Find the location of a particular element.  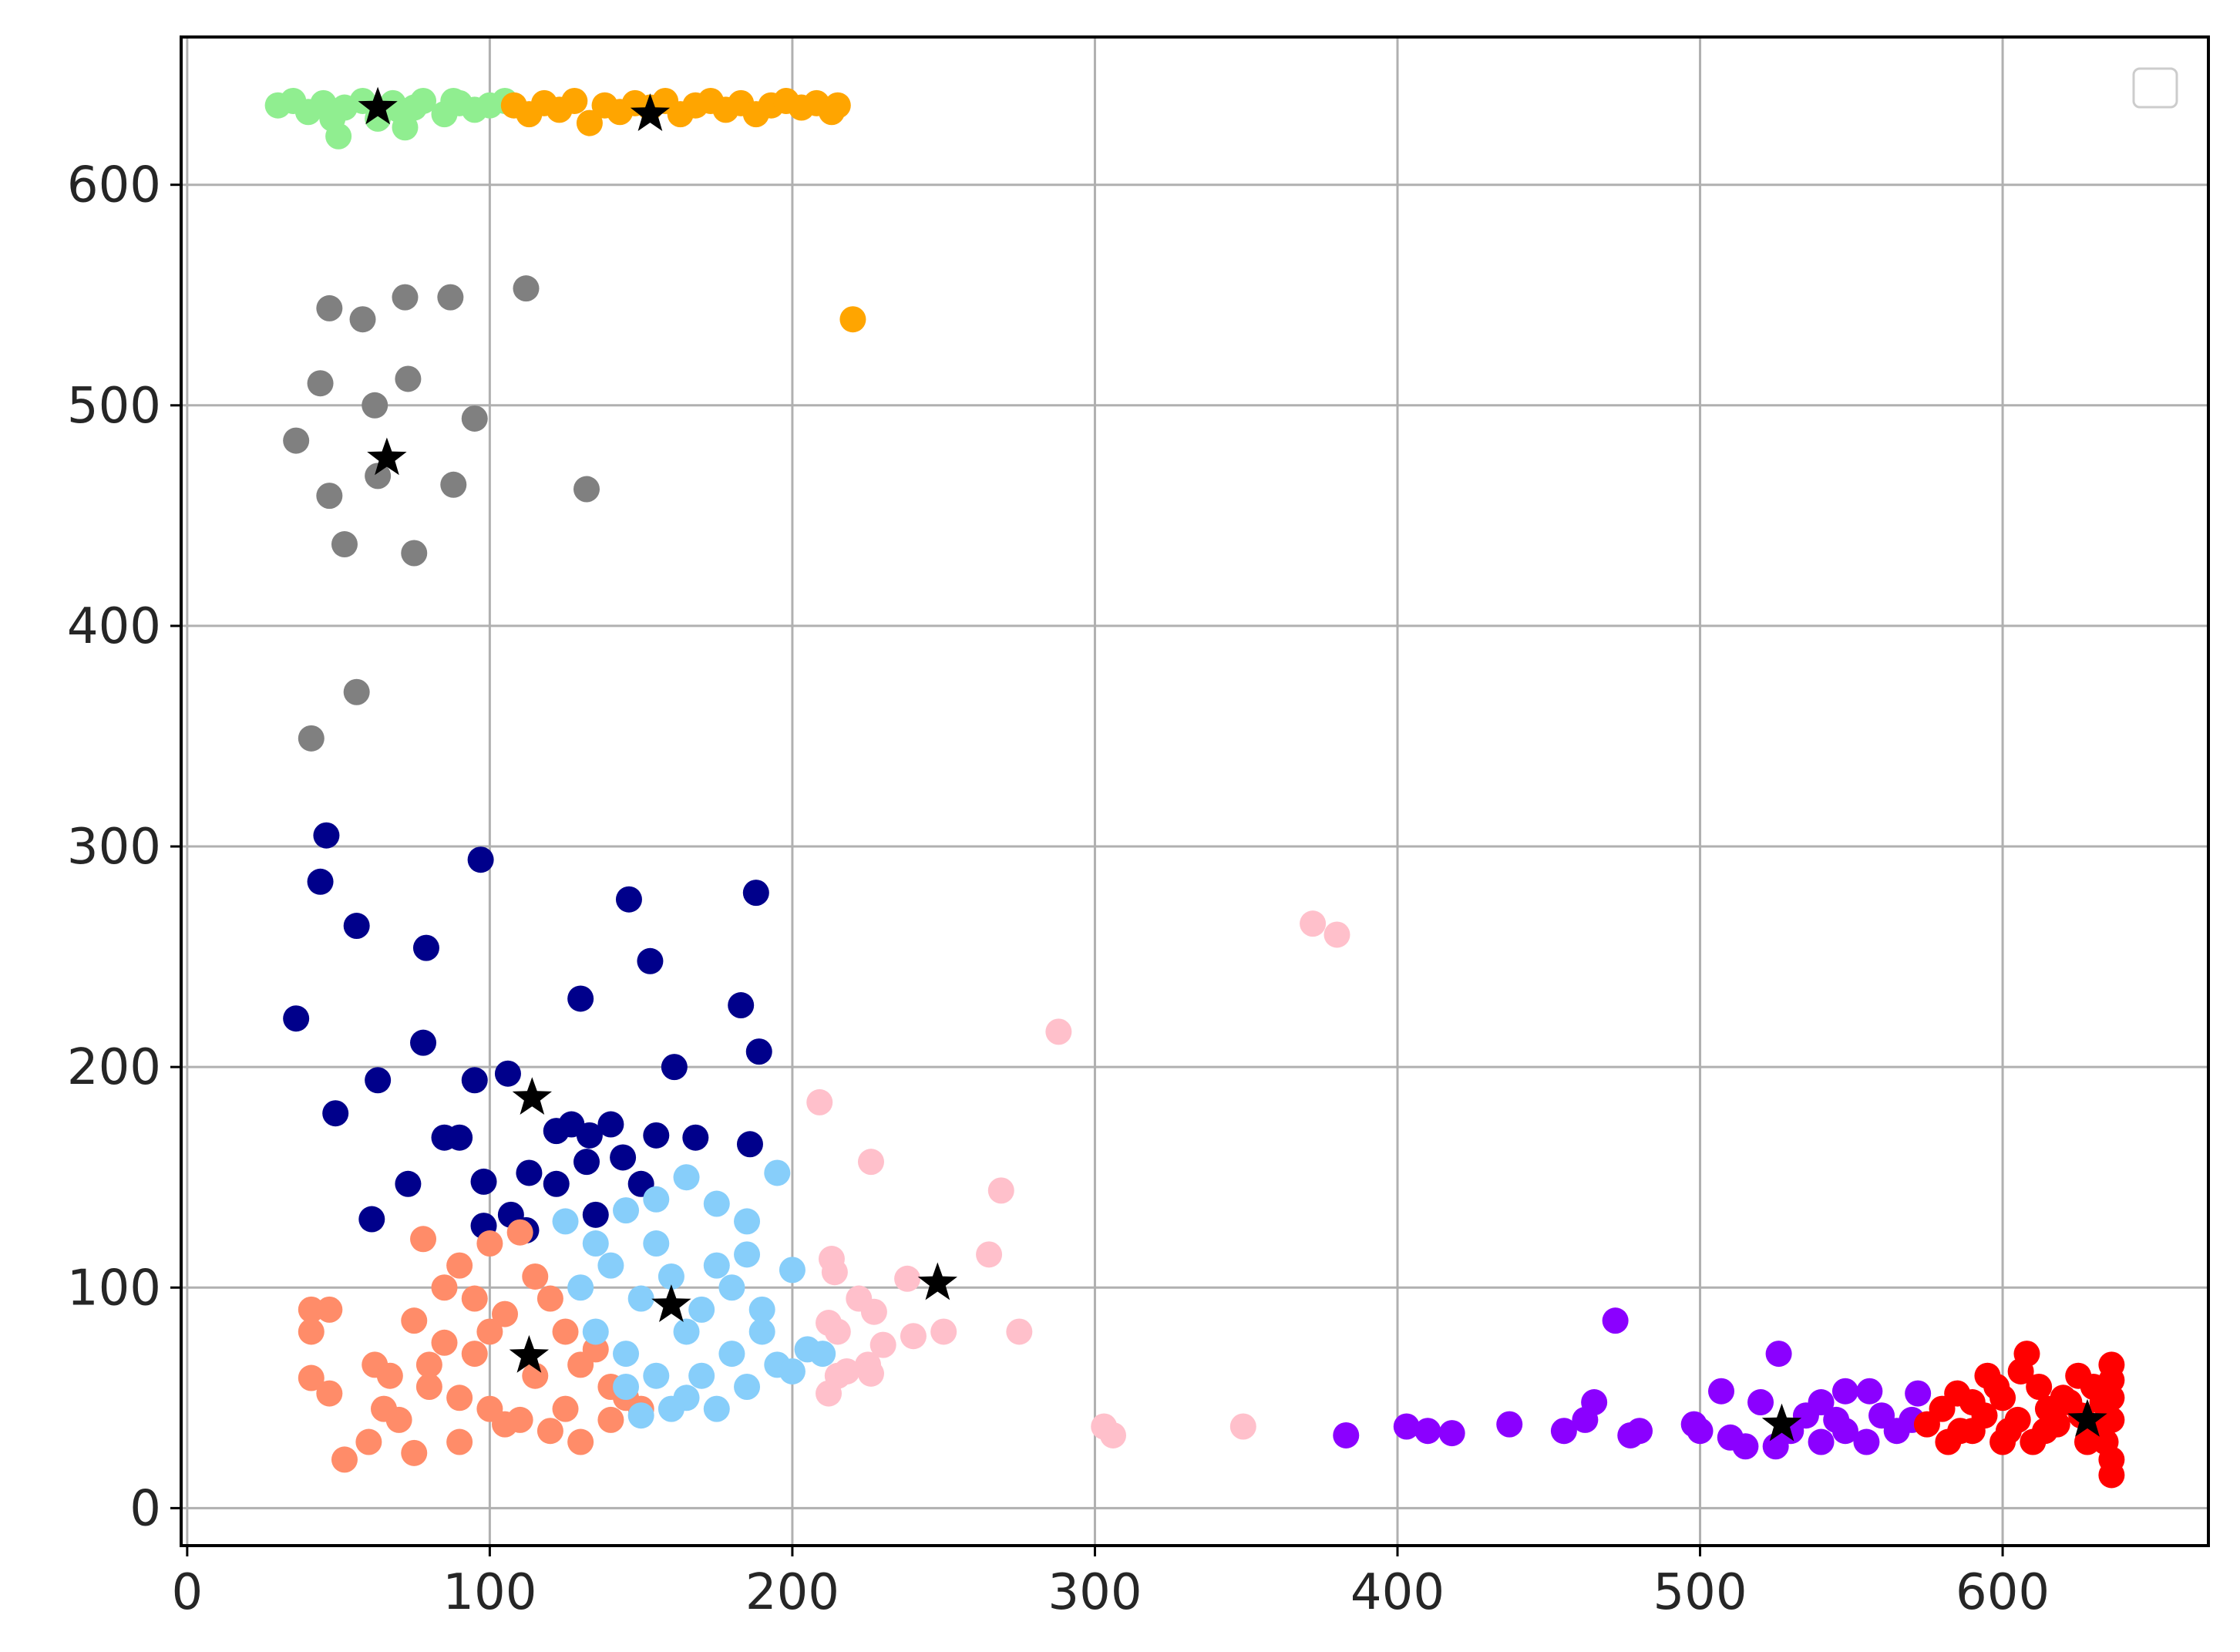

y-axis-ticks: 0 100 200 300 400 500 600 is located at coordinates (124, 847).